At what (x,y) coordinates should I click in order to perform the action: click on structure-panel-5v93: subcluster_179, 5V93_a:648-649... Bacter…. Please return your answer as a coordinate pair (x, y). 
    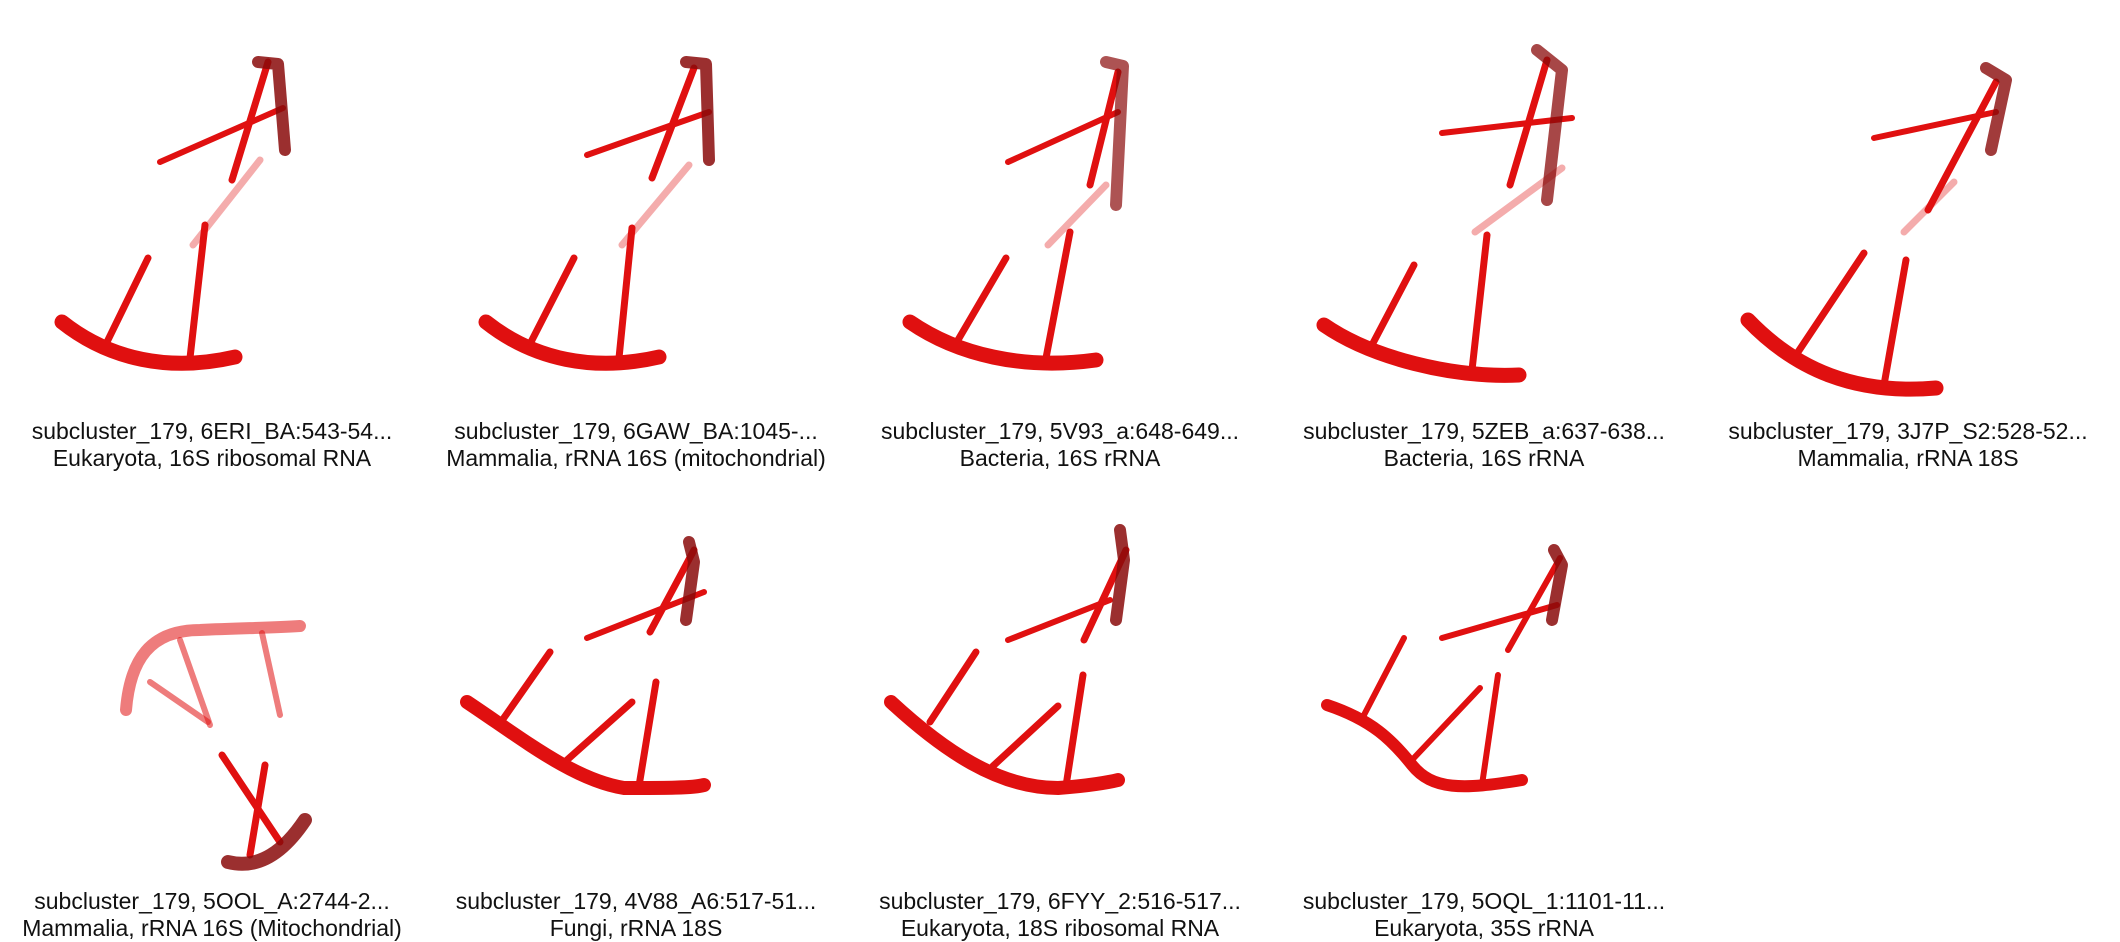
    Looking at the image, I should click on (1060, 236).